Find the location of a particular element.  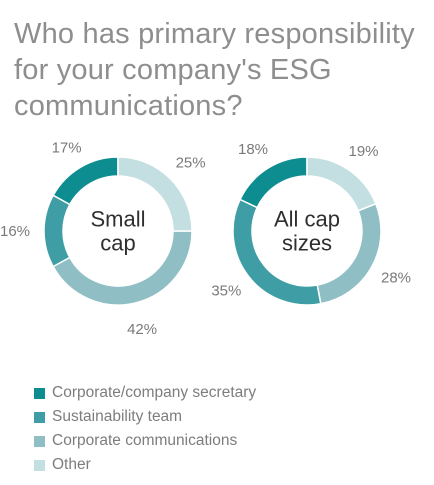

donut-center-label: Small is located at coordinates (117, 219).